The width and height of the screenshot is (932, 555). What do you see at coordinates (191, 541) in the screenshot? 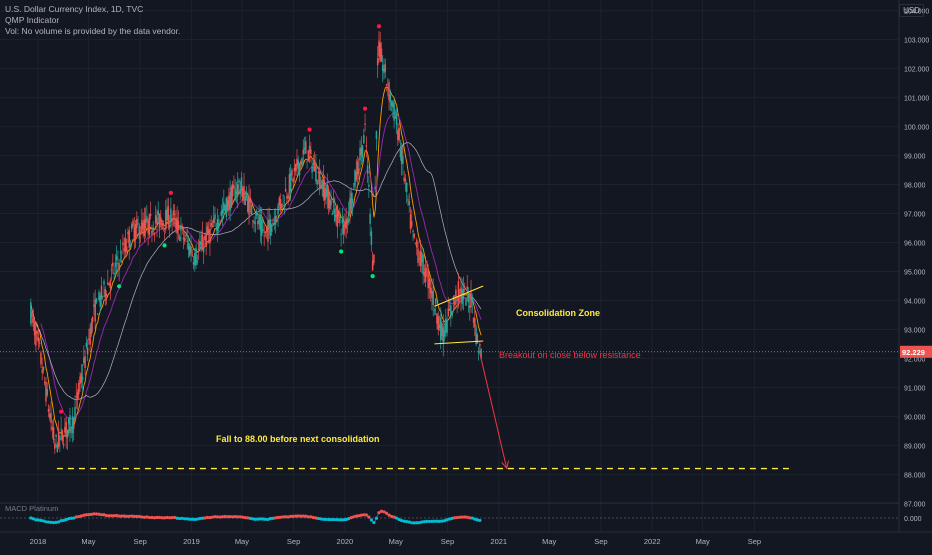
I see `time-tick-label: 2019` at bounding box center [191, 541].